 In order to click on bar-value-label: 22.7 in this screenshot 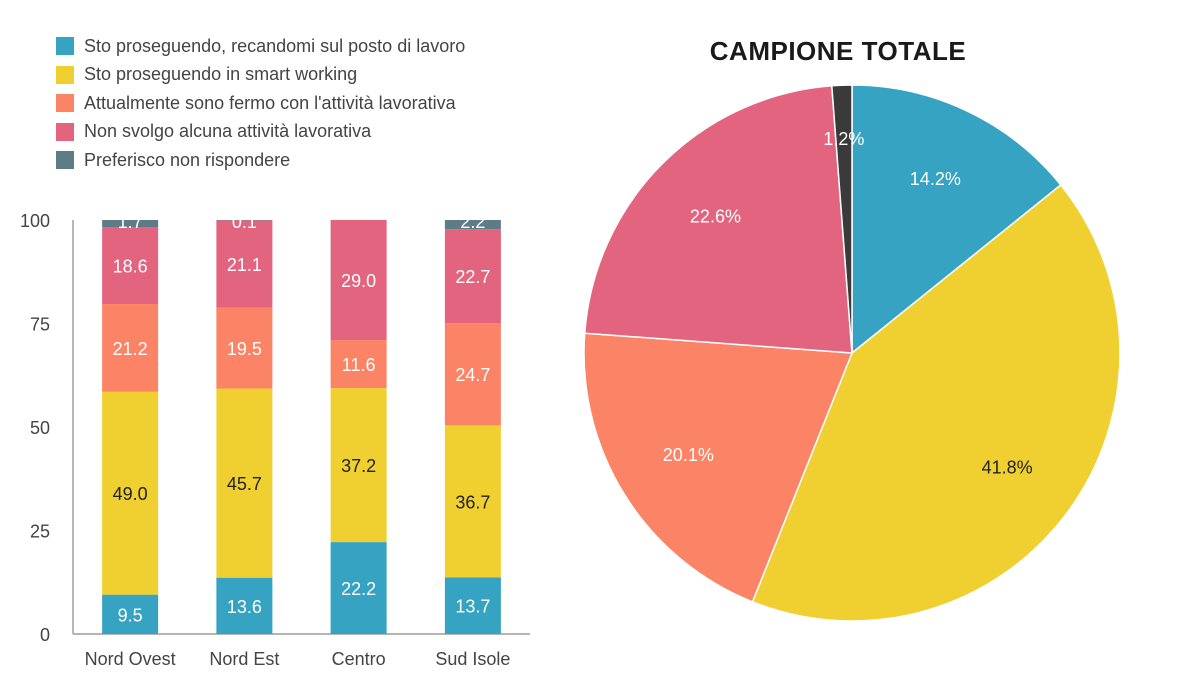, I will do `click(472, 277)`.